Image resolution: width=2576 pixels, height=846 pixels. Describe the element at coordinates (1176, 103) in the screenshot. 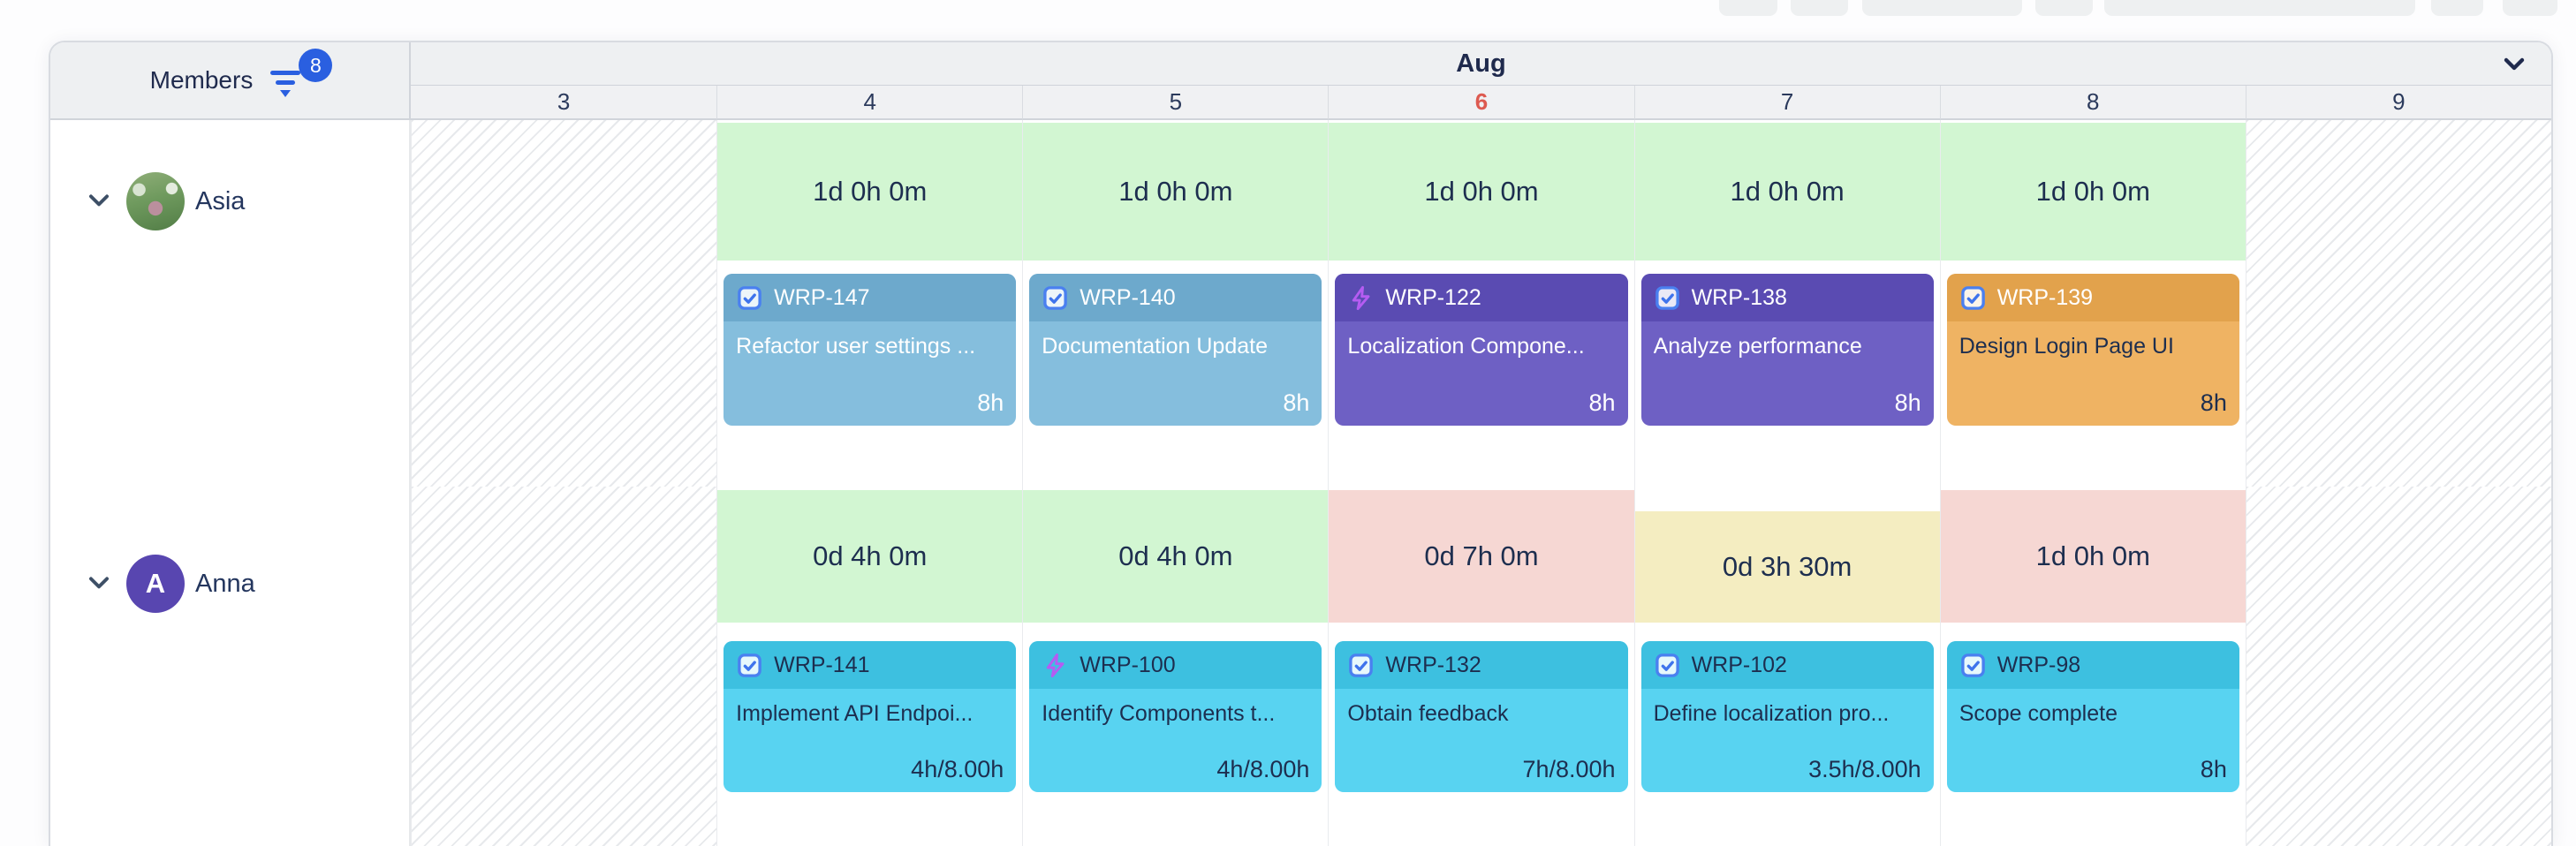

I see `day-header-5: 5` at that location.